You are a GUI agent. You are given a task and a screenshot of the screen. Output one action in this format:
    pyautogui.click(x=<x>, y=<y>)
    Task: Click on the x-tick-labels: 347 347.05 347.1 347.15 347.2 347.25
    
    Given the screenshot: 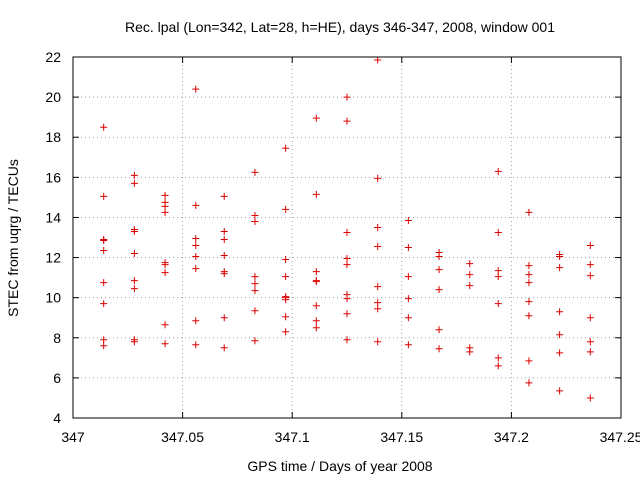 What is the action you would take?
    pyautogui.click(x=350, y=437)
    